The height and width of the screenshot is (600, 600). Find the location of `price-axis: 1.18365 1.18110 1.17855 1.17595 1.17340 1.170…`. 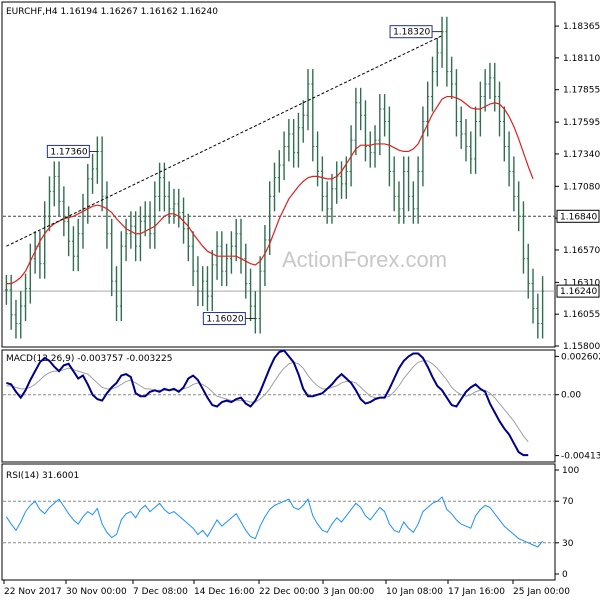

price-axis: 1.18365 1.18110 1.17855 1.17595 1.17340 1.170… is located at coordinates (577, 187).